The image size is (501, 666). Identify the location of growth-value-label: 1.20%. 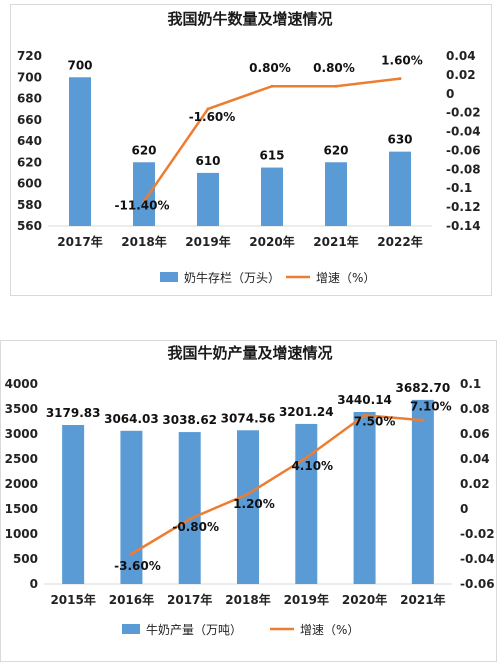
(254, 504).